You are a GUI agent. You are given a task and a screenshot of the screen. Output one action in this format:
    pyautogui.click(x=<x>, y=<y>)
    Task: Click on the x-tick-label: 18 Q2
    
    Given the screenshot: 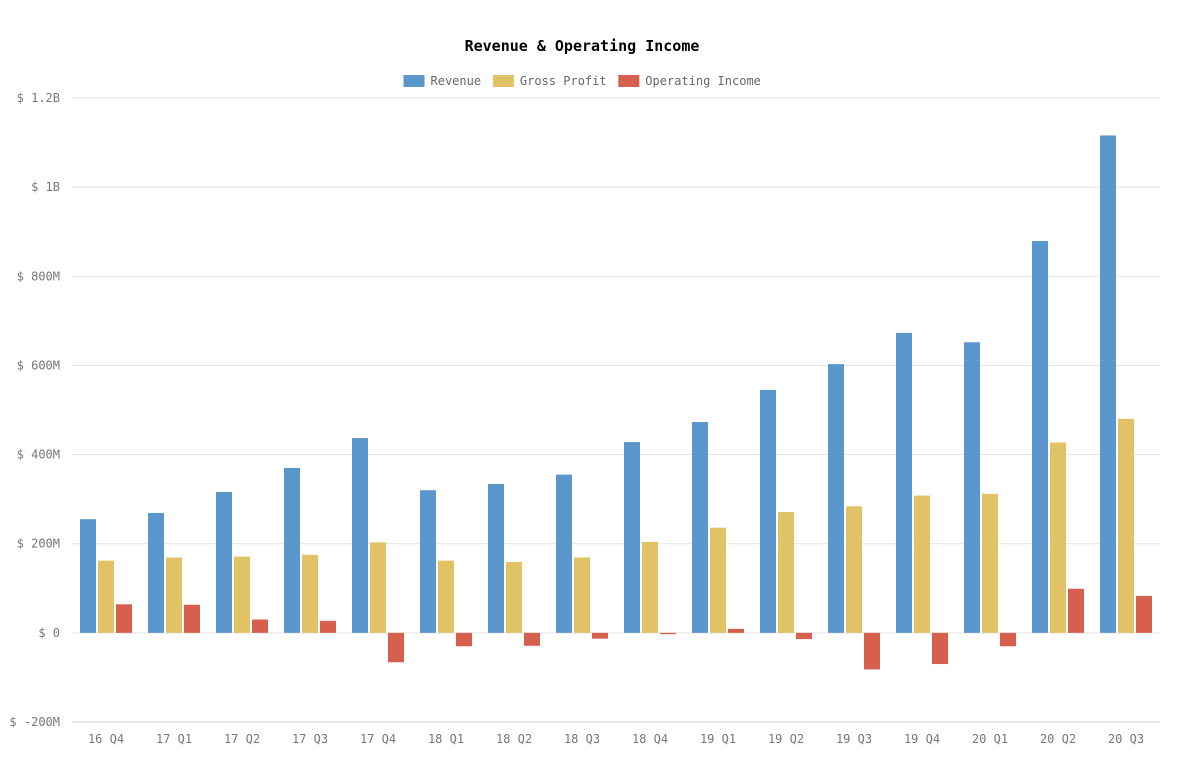 What is the action you would take?
    pyautogui.click(x=514, y=739)
    